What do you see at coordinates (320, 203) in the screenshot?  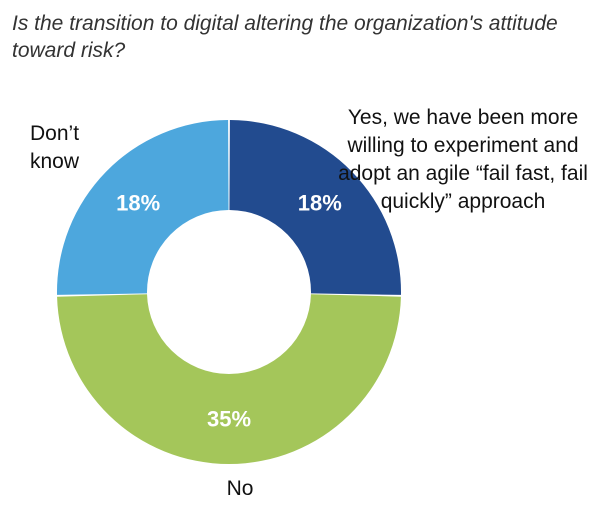 I see `percent-label-yes: 18%` at bounding box center [320, 203].